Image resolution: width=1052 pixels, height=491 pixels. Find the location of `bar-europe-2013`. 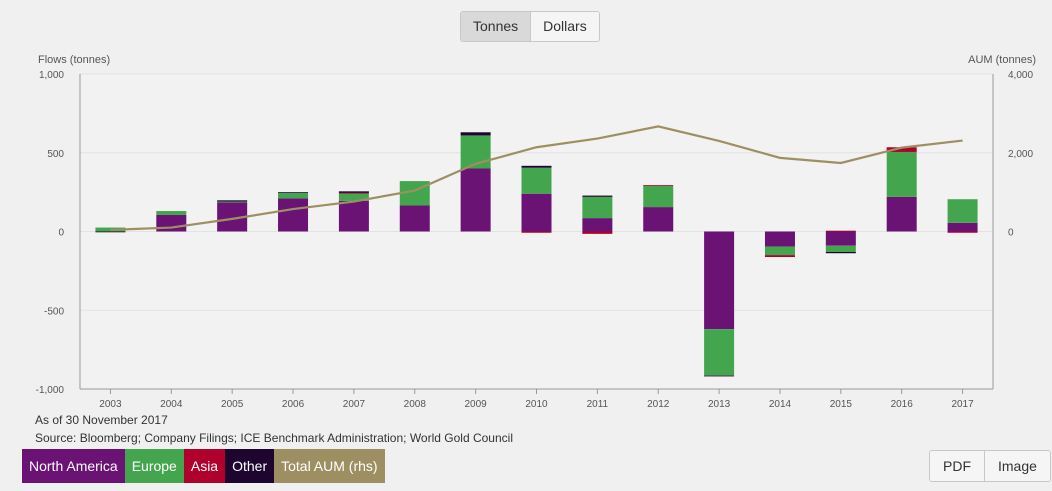

bar-europe-2013 is located at coordinates (719, 352).